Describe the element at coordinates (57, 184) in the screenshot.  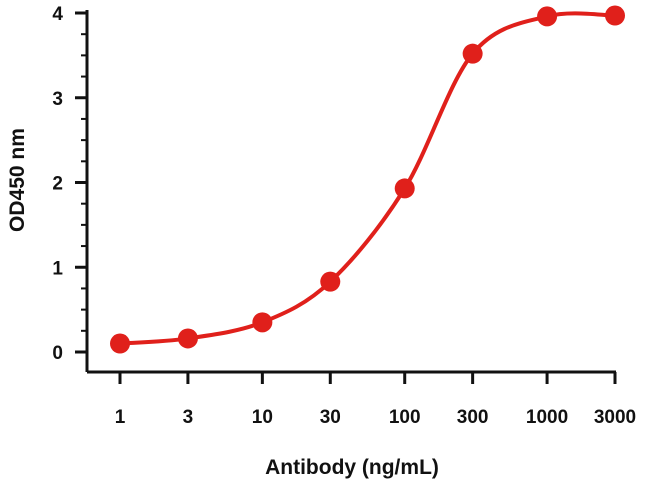
I see `y-tick-label: 2` at that location.